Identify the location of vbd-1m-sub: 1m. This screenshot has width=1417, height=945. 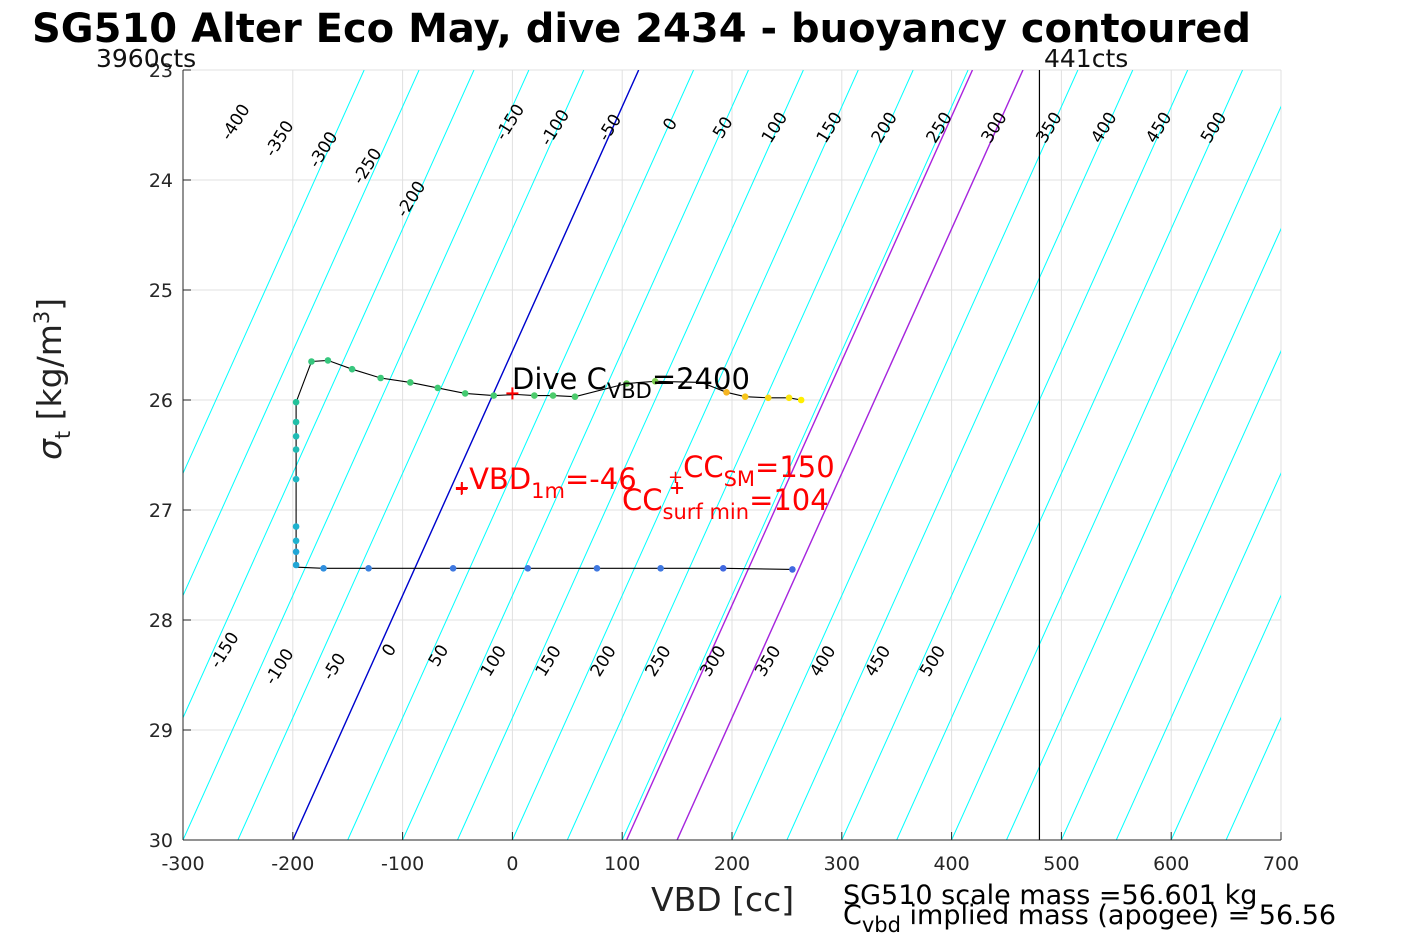
(548, 491).